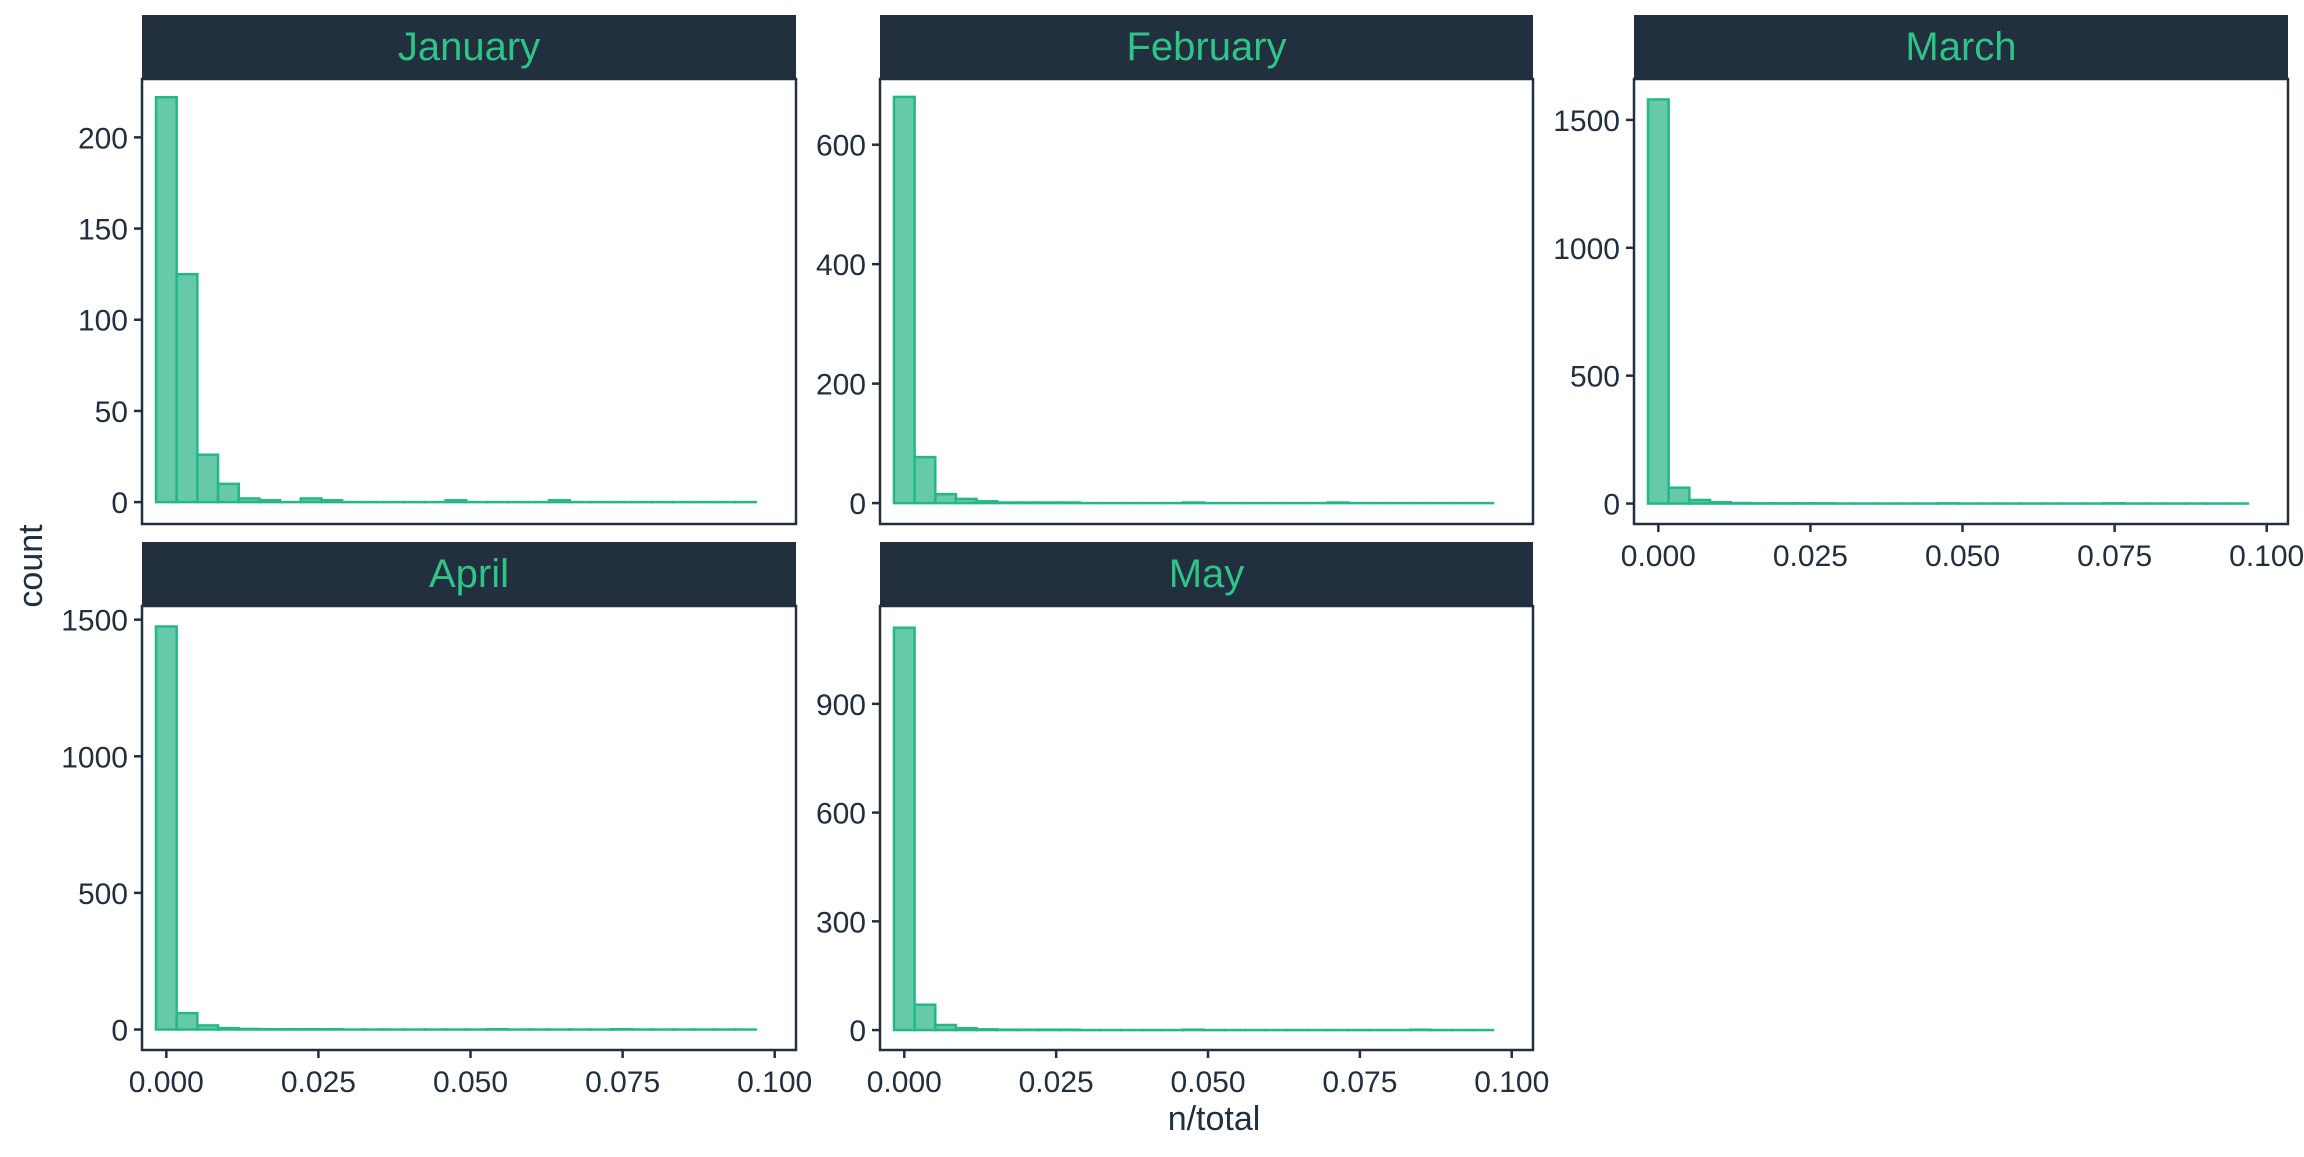 This screenshot has height=1157, width=2304. Describe the element at coordinates (1207, 574) in the screenshot. I see `facet-title: May` at that location.